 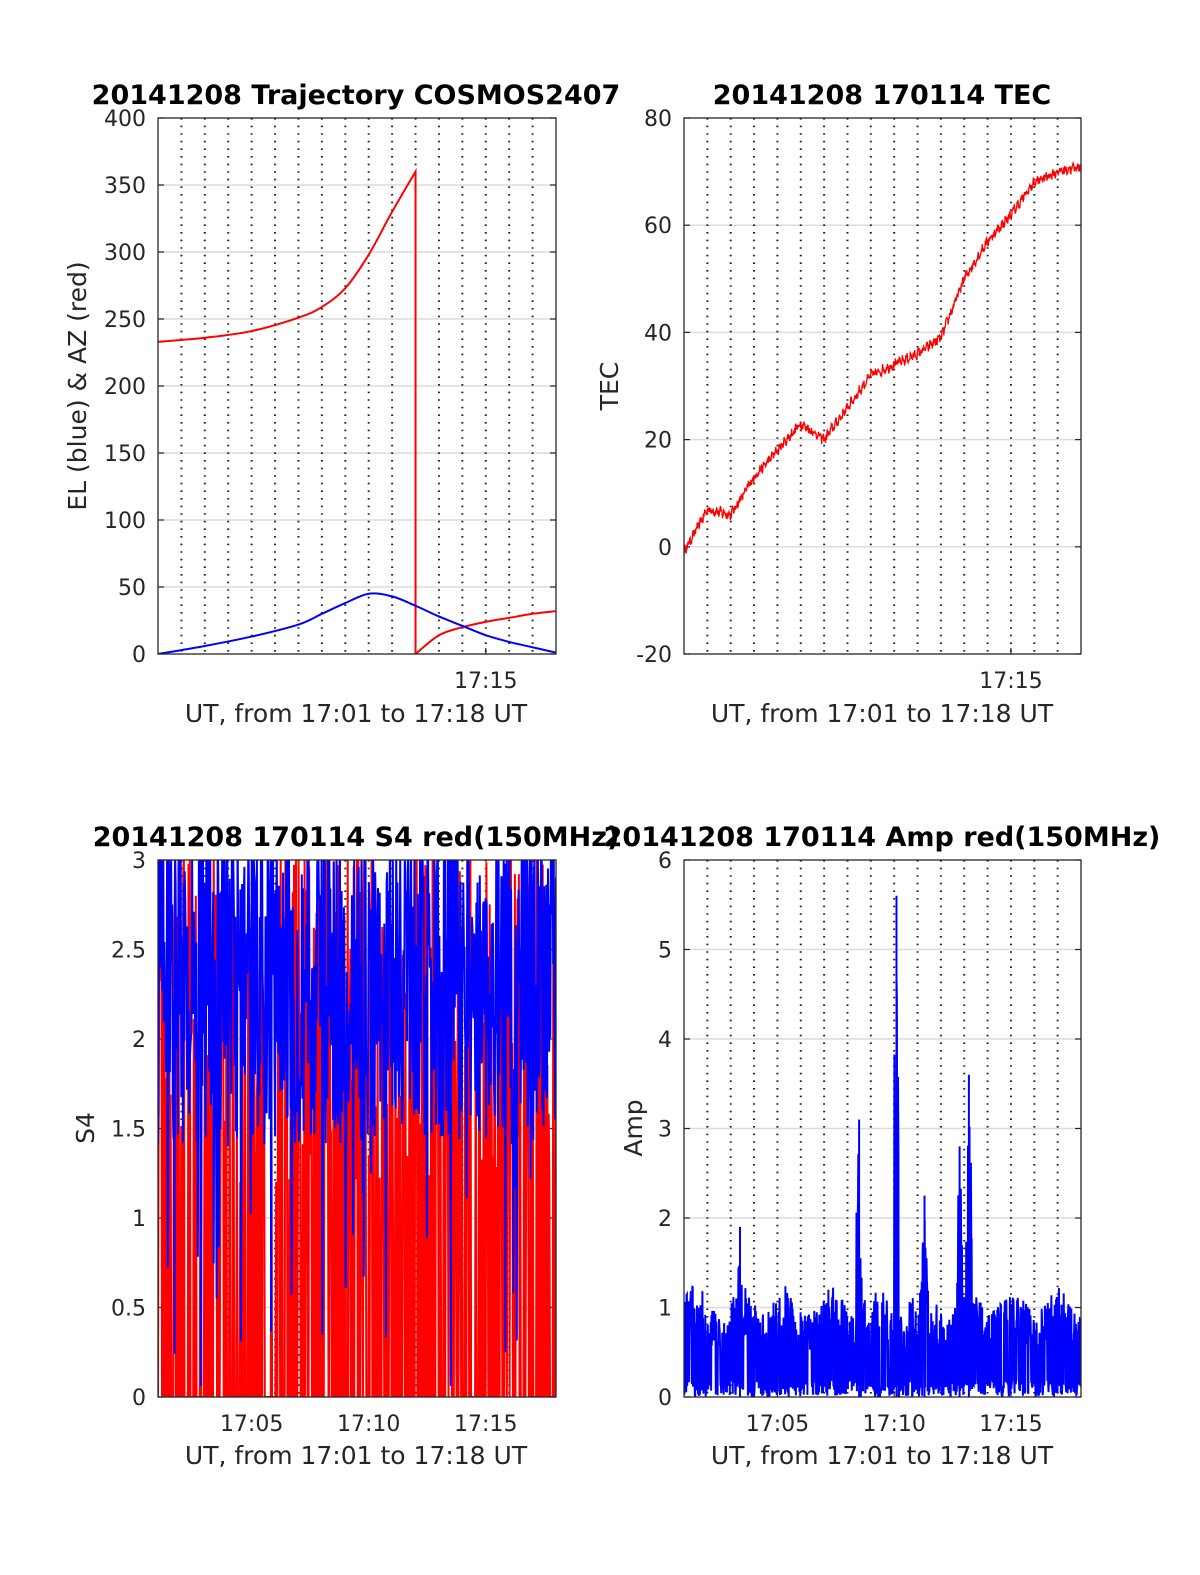 I want to click on amp-ytick-label: 5, so click(x=665, y=951).